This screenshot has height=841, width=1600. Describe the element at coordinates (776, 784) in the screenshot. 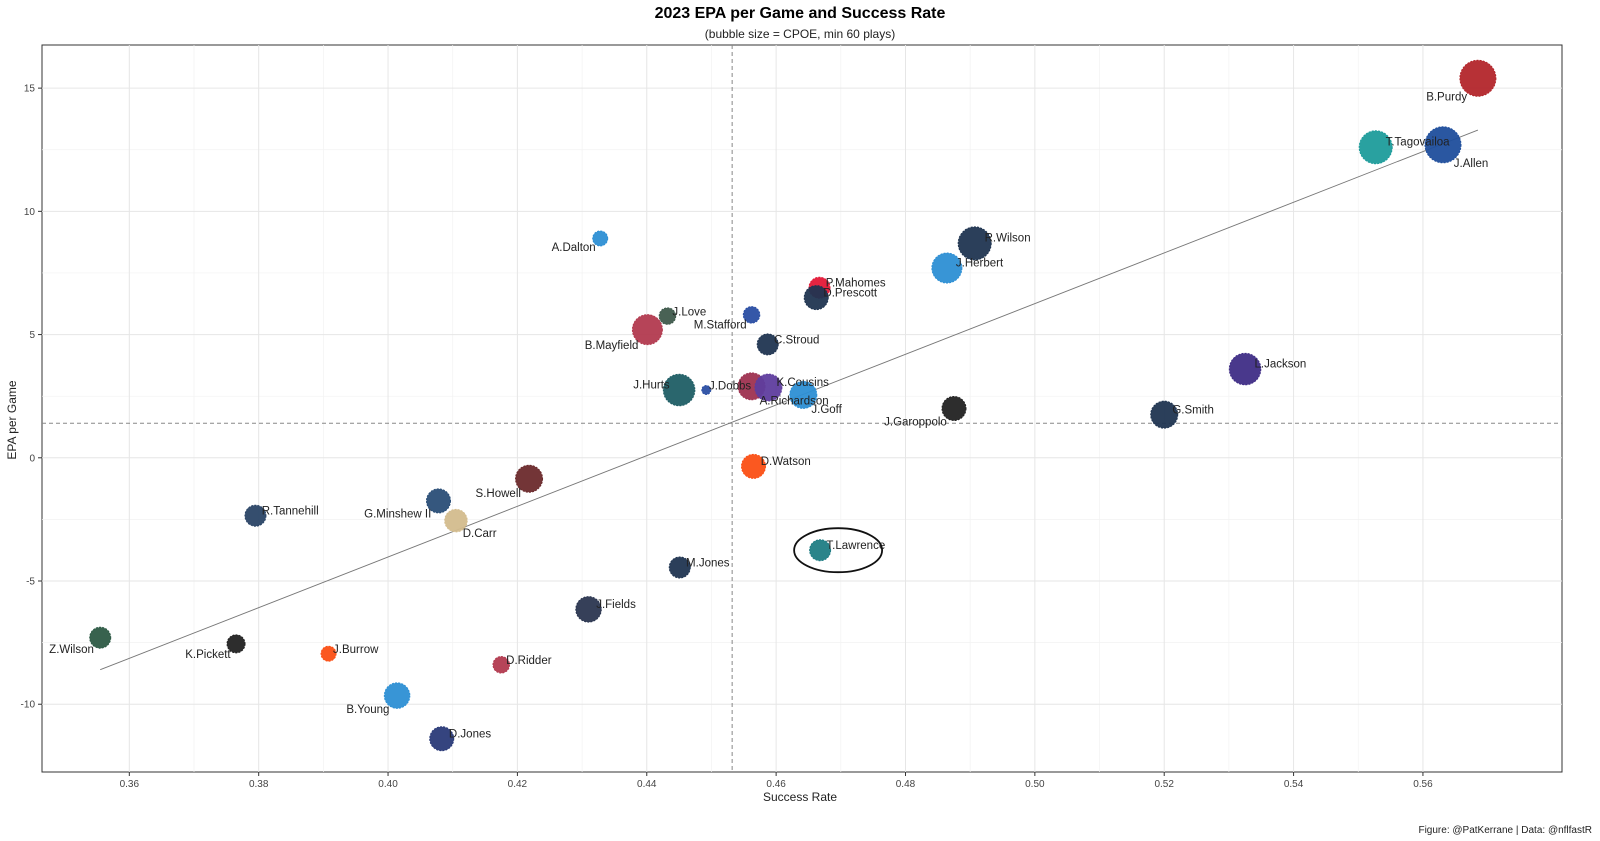

I see `x-tick-label: 0.46` at that location.